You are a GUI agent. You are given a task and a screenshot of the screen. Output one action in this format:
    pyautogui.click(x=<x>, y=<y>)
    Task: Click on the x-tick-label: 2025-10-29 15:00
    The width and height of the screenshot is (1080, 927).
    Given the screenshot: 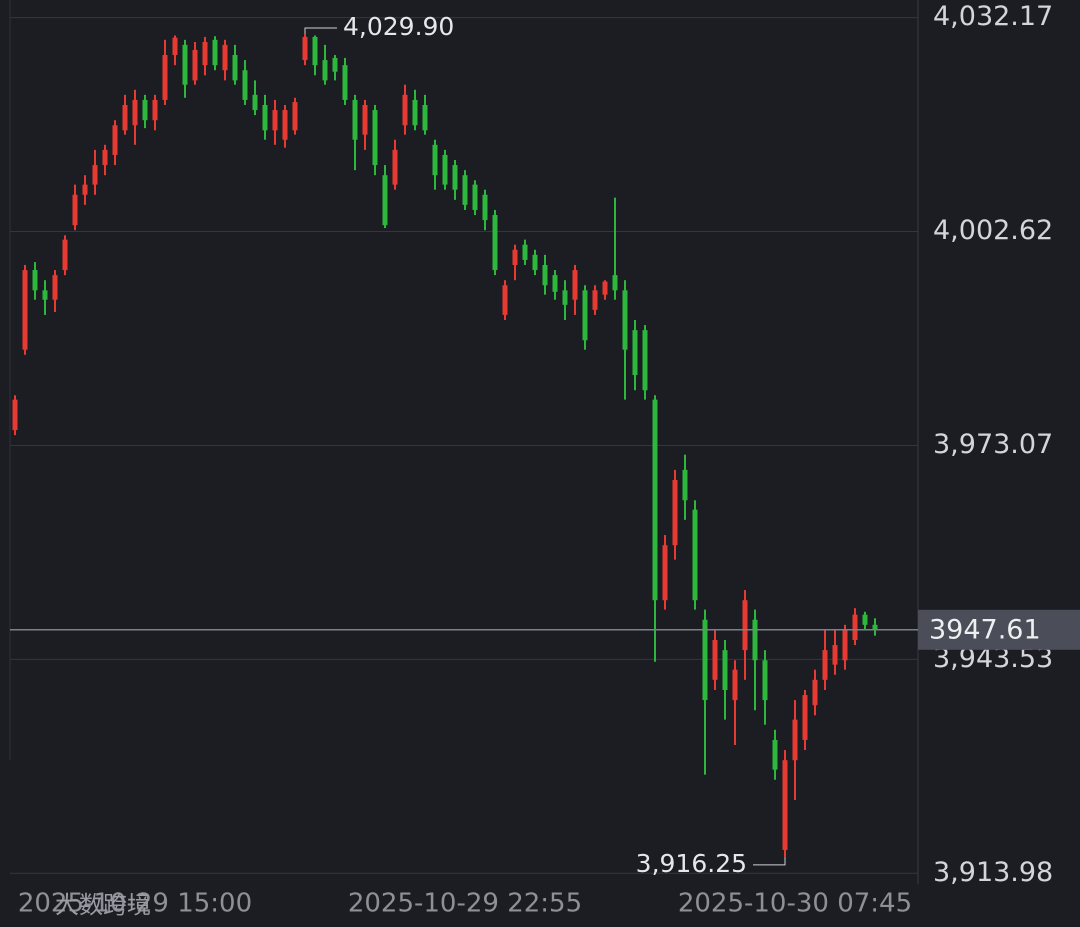 What is the action you would take?
    pyautogui.click(x=135, y=904)
    